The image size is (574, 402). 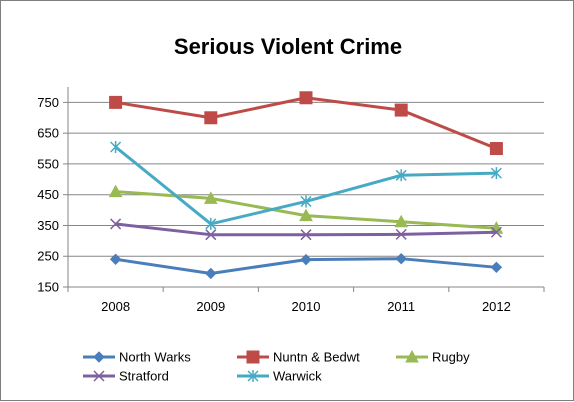 I want to click on legend-label: Rugby, so click(x=451, y=357).